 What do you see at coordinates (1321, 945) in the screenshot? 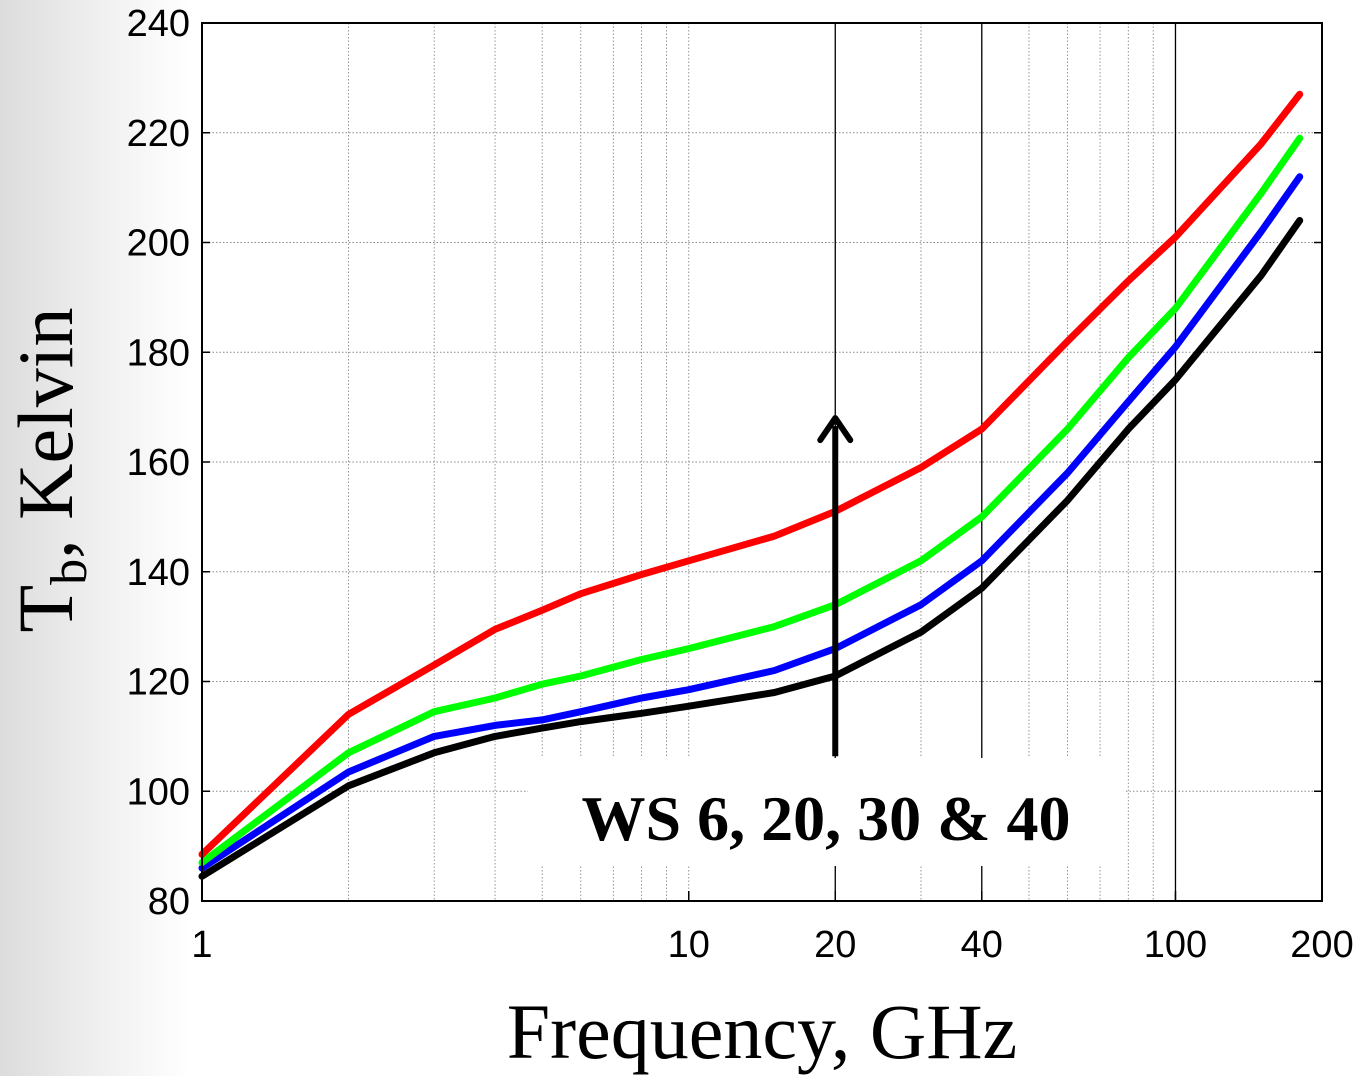
I see `x-tick-label: 200` at bounding box center [1321, 945].